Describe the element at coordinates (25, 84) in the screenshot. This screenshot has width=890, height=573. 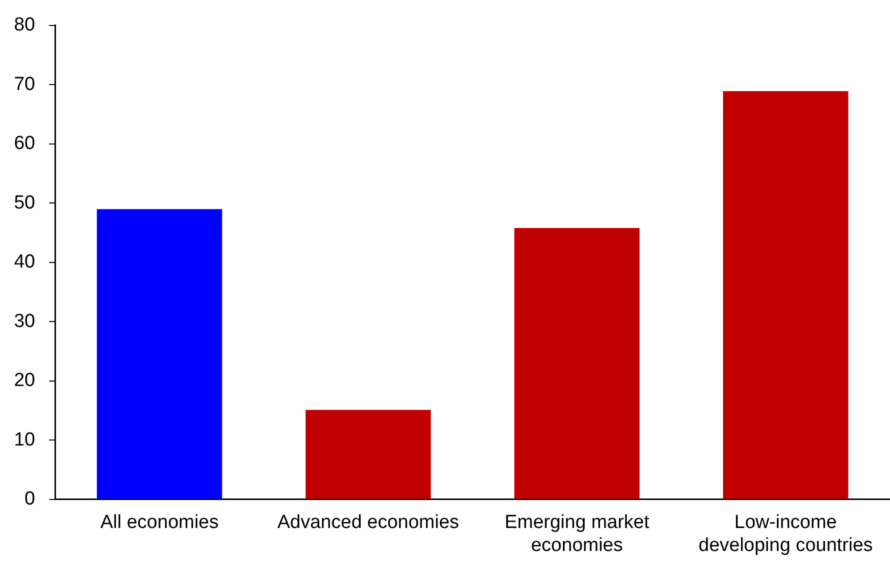
I see `y-tick-label: 70` at that location.